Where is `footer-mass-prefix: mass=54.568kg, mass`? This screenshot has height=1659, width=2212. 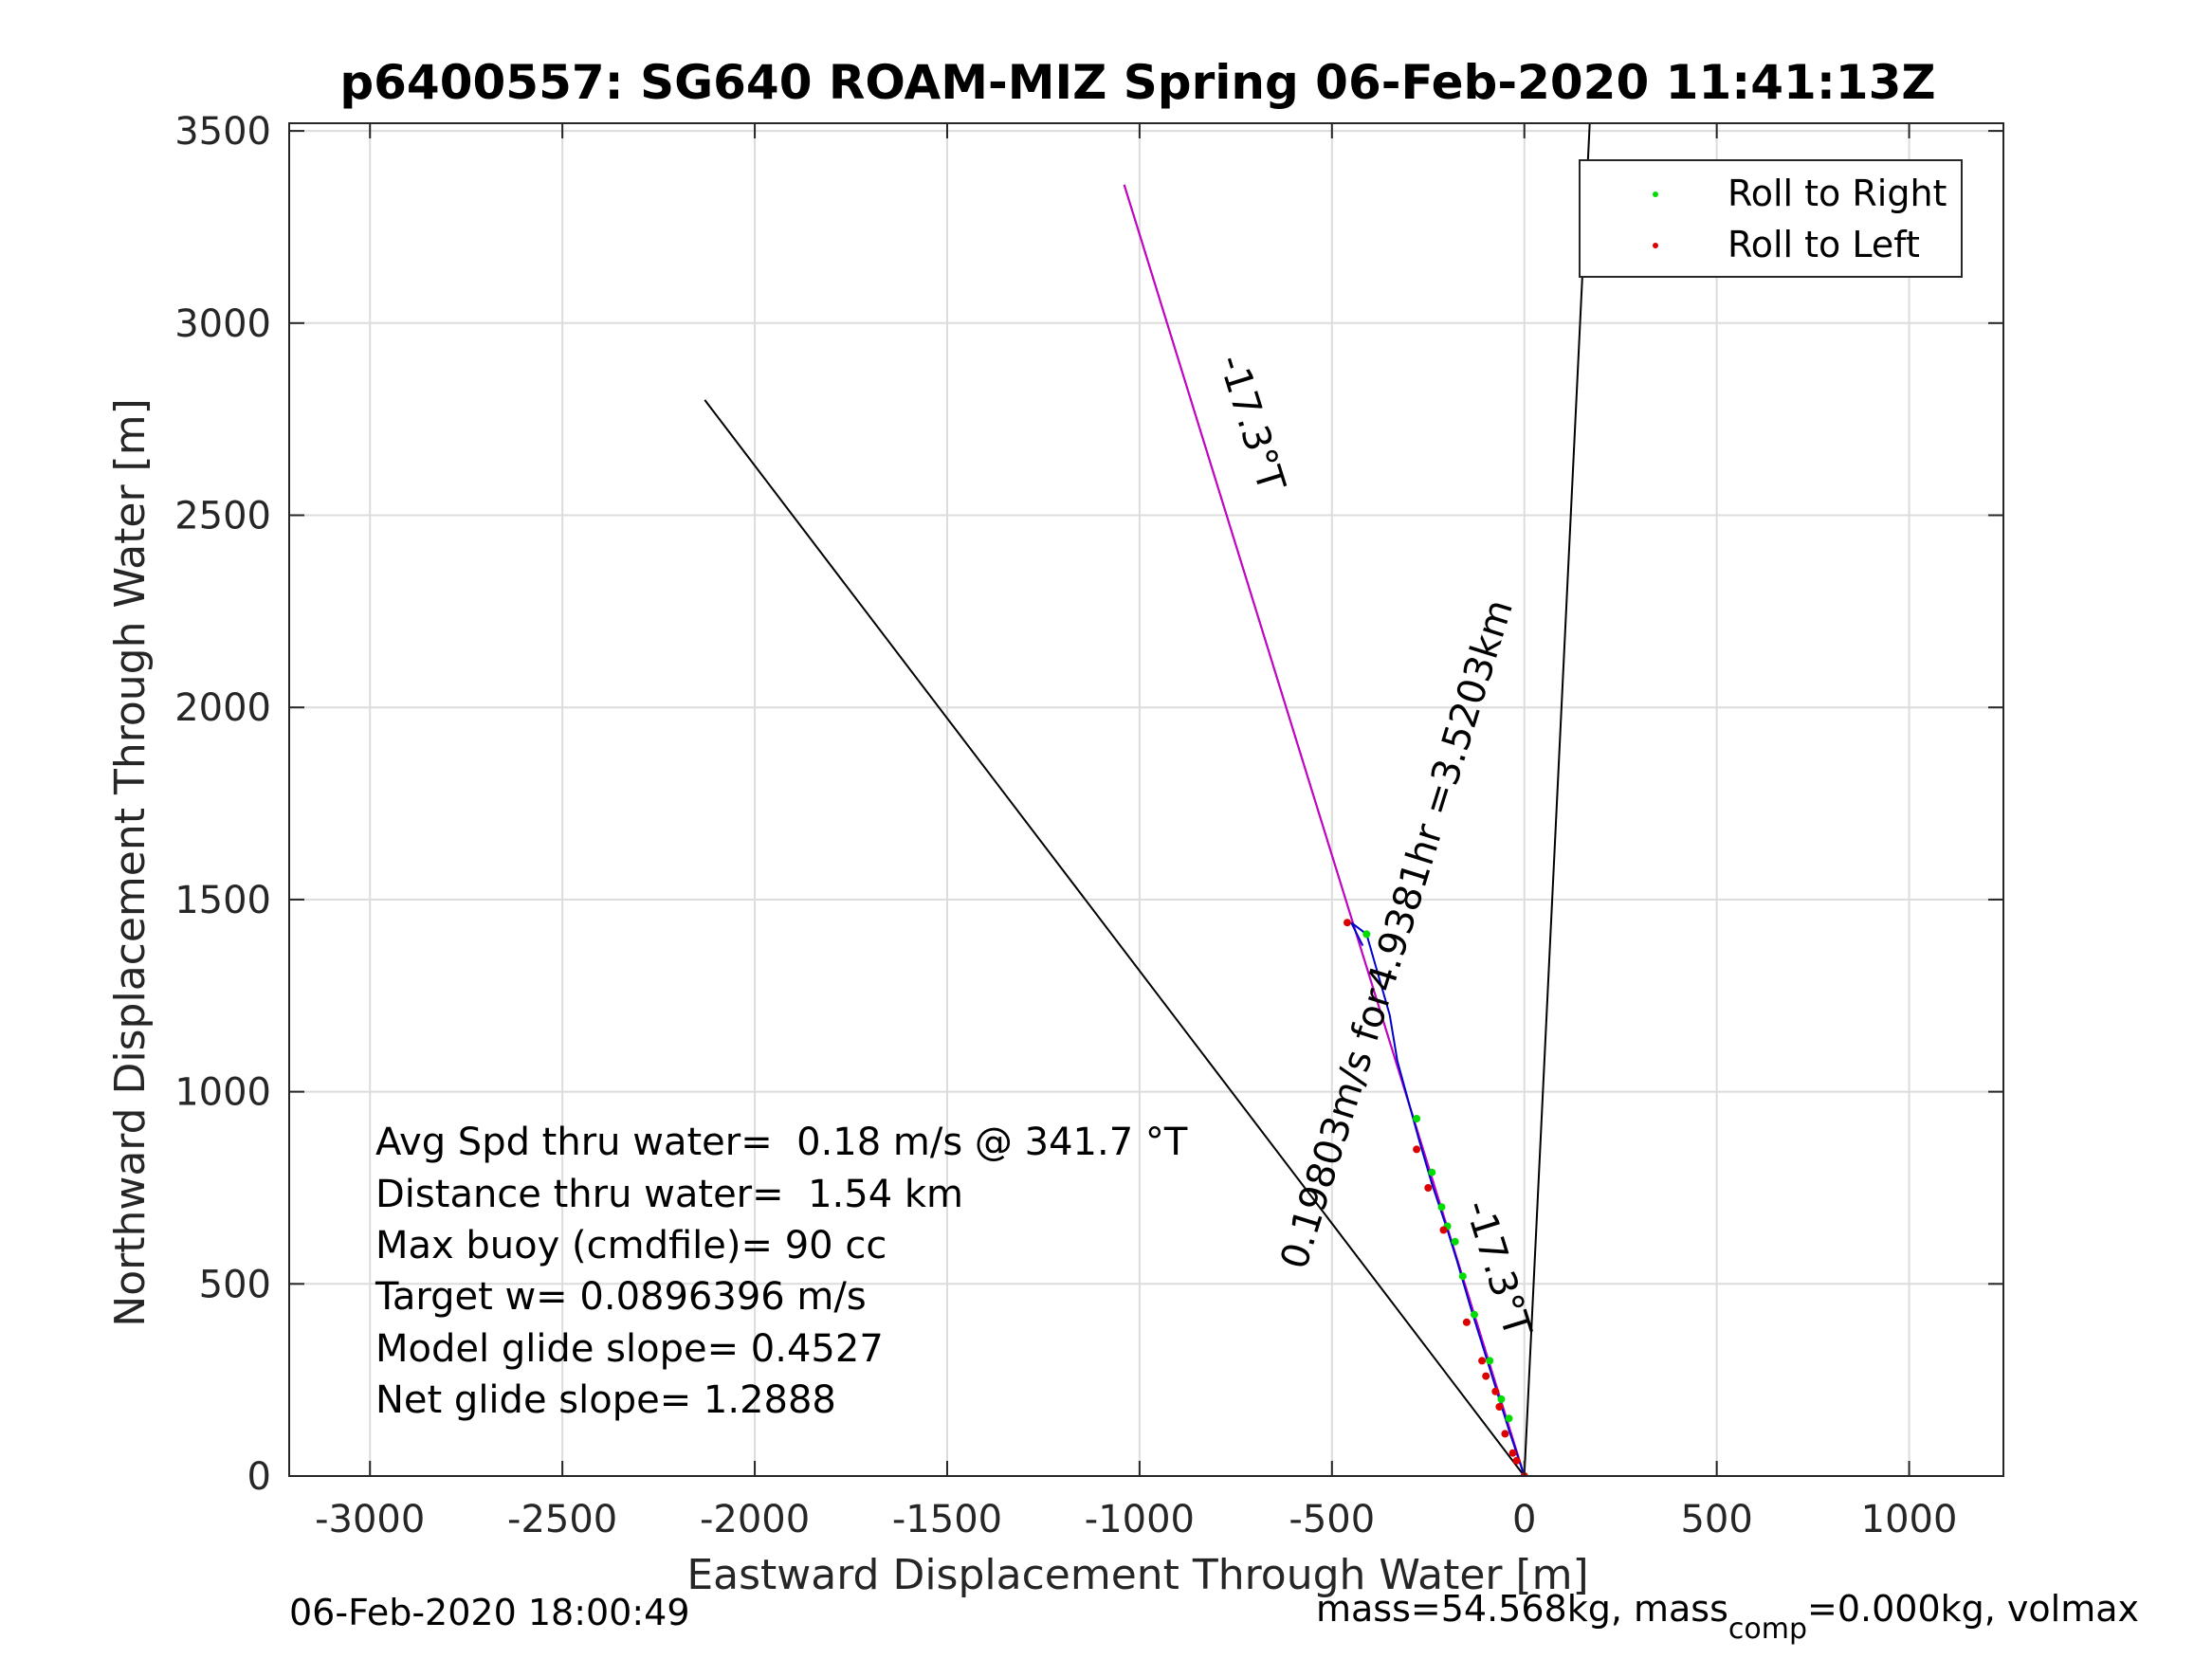
footer-mass-prefix: mass=54.568kg, mass is located at coordinates (1522, 1609).